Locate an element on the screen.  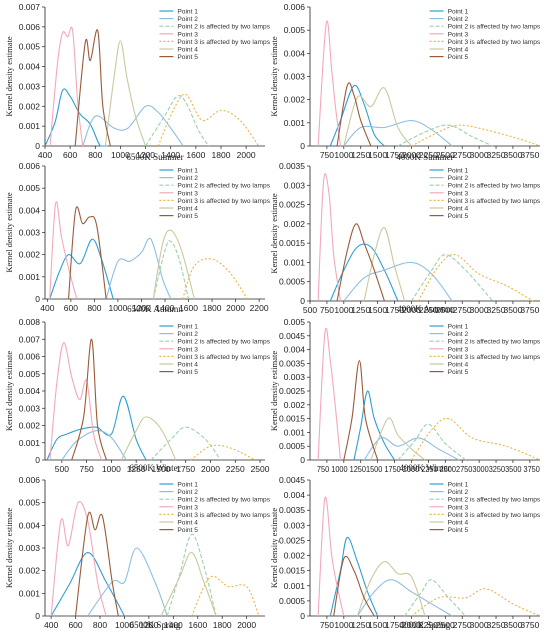
y-tick-label: 0.0005 is located at coordinates (292, 282).